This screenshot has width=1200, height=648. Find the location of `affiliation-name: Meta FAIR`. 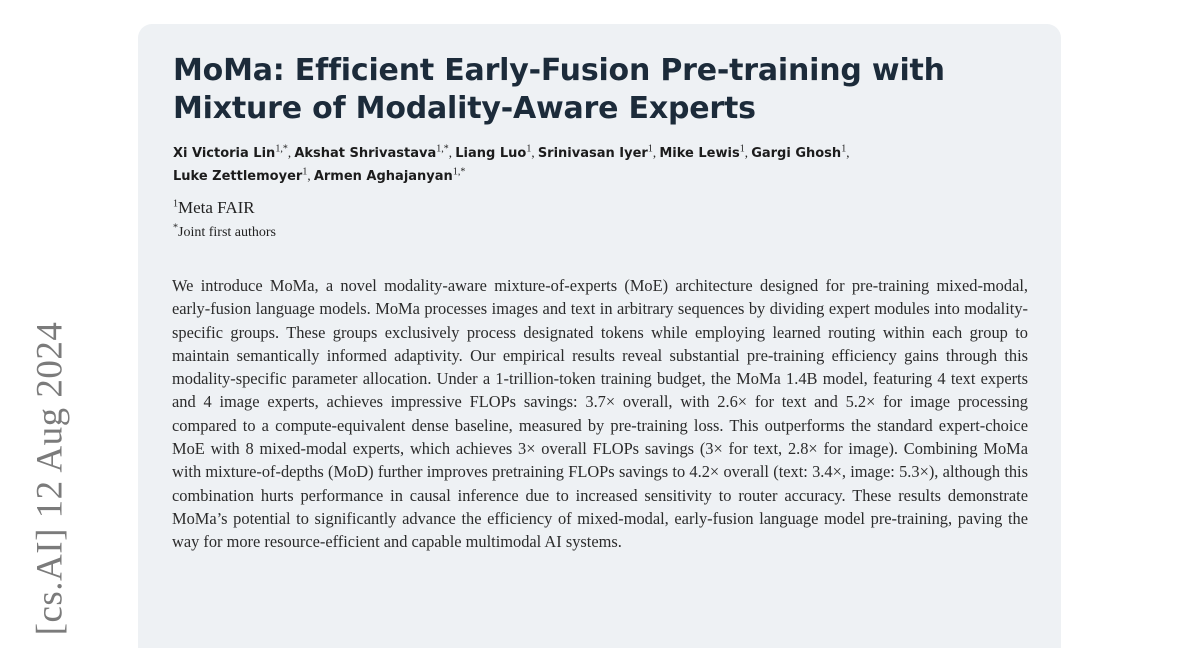

affiliation-name: Meta FAIR is located at coordinates (216, 207).